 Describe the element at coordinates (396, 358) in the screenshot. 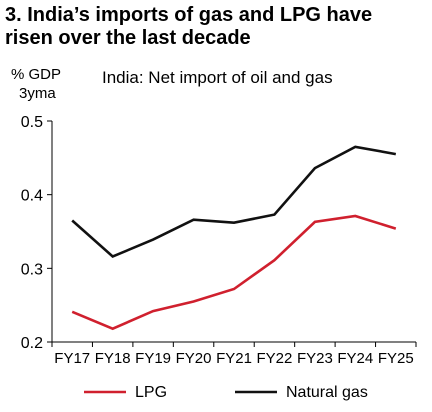

I see `x-tick-label: FY25` at that location.